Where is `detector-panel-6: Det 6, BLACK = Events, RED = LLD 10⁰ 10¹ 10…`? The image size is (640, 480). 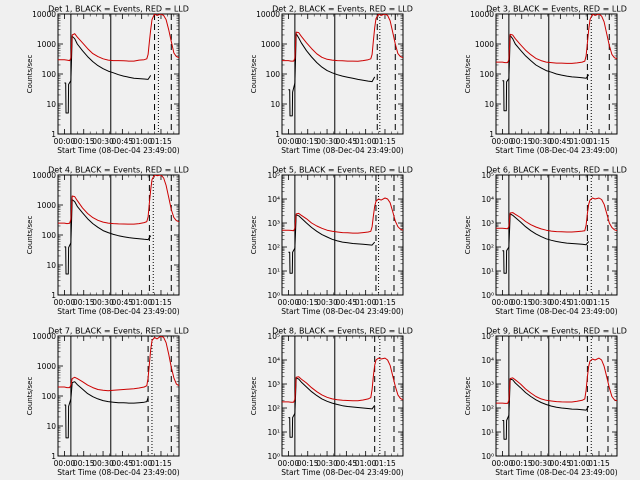 detector-panel-6: Det 6, BLACK = Events, RED = LLD 10⁰ 10¹ 10… is located at coordinates (545, 241).